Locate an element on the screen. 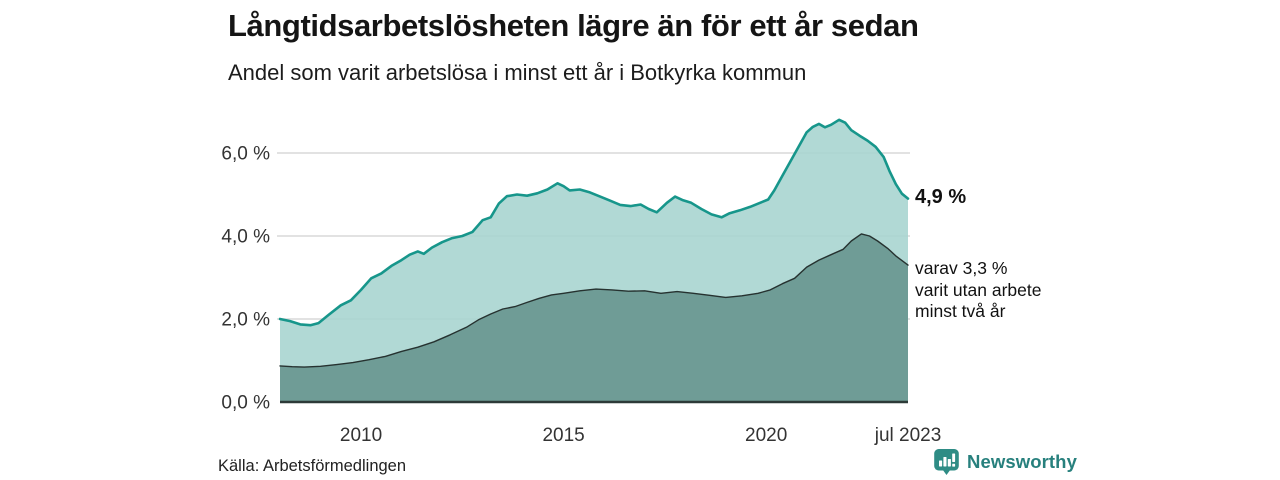 This screenshot has width=1280, height=480. x-axis-tick-label: 2020 is located at coordinates (766, 435).